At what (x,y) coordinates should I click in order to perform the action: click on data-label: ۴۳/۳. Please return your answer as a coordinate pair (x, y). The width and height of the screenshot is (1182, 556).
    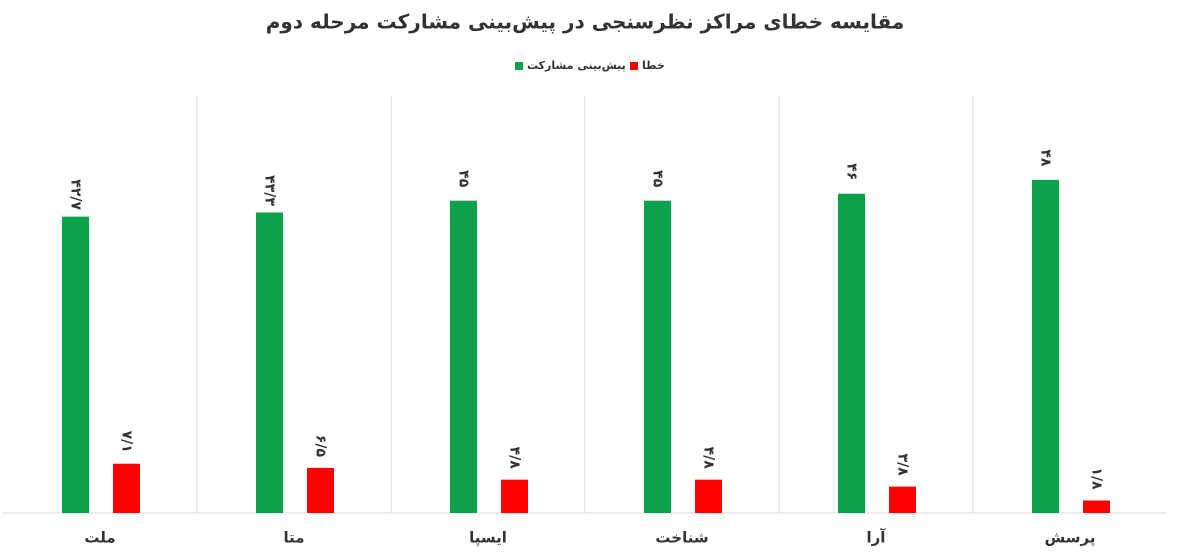
    Looking at the image, I should click on (270, 190).